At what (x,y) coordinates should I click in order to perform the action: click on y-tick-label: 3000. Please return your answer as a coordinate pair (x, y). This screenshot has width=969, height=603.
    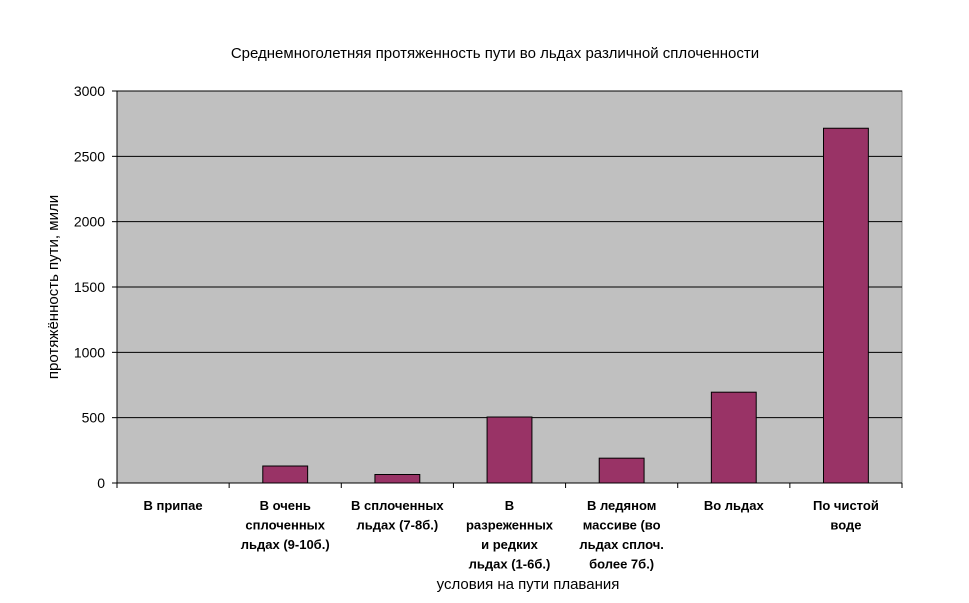
    Looking at the image, I should click on (89, 91).